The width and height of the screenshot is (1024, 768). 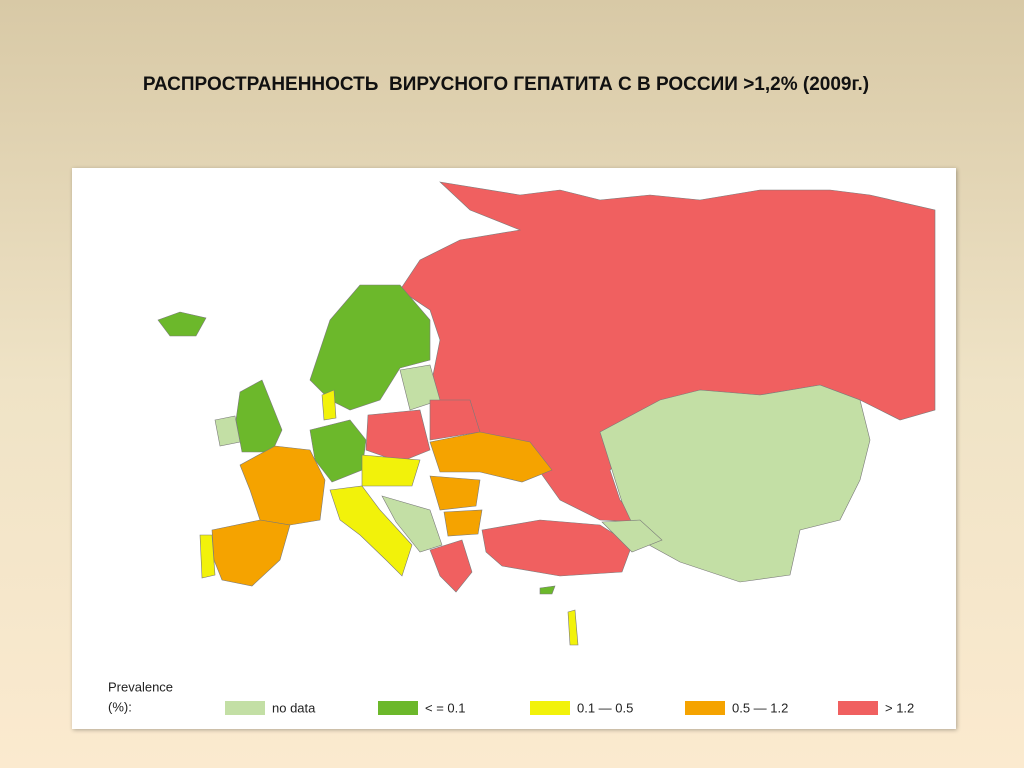 What do you see at coordinates (294, 707) in the screenshot?
I see `legend-label: no data` at bounding box center [294, 707].